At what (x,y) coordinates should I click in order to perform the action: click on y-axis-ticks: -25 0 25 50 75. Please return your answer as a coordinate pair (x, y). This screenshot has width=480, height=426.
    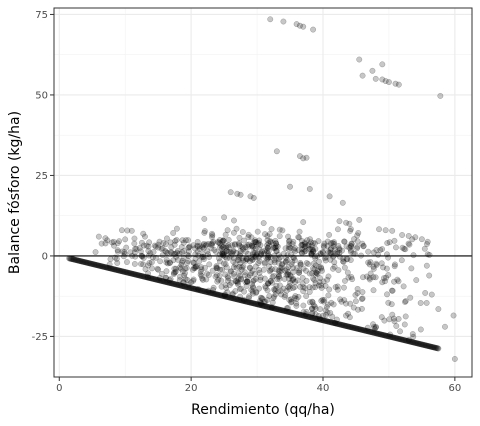
    Looking at the image, I should click on (43, 176).